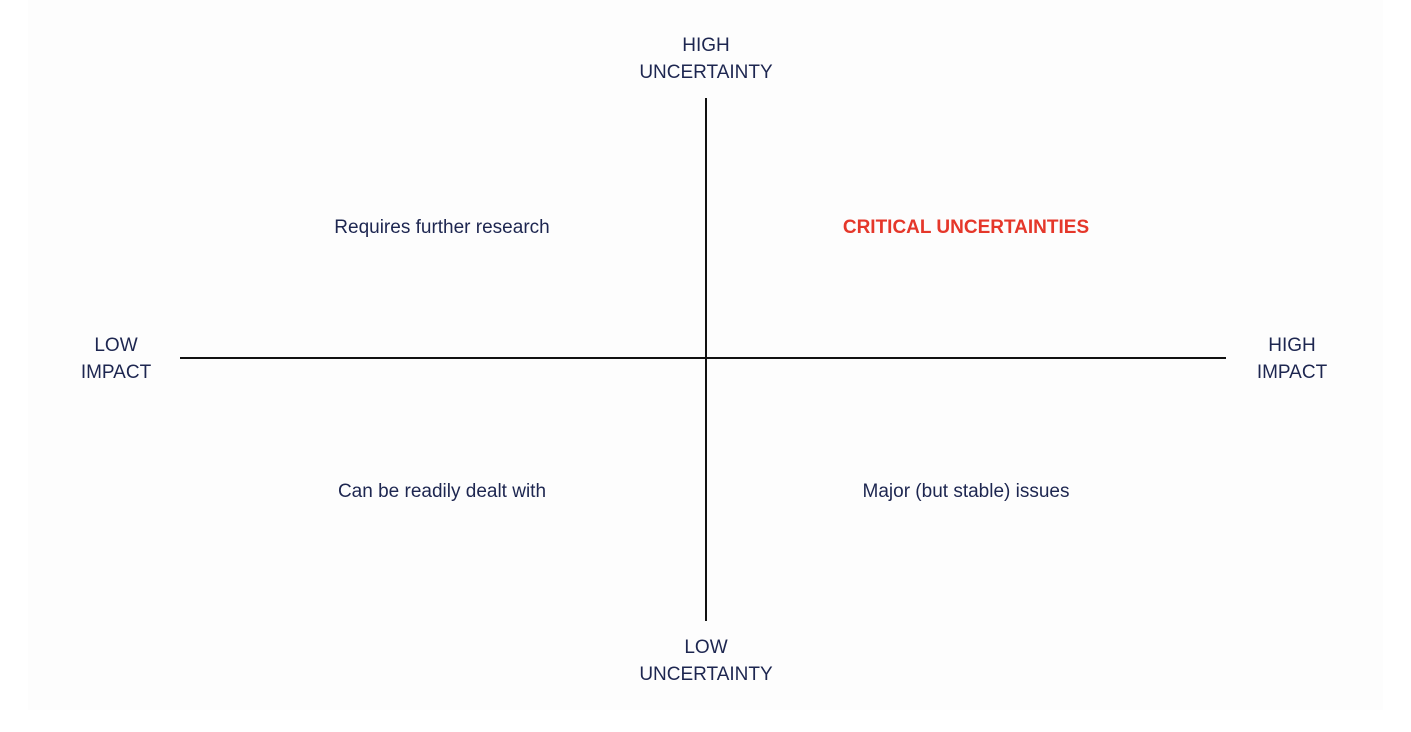 This screenshot has height=732, width=1411. Describe the element at coordinates (966, 491) in the screenshot. I see `quadrant-label: Major (but stable) issues` at that location.